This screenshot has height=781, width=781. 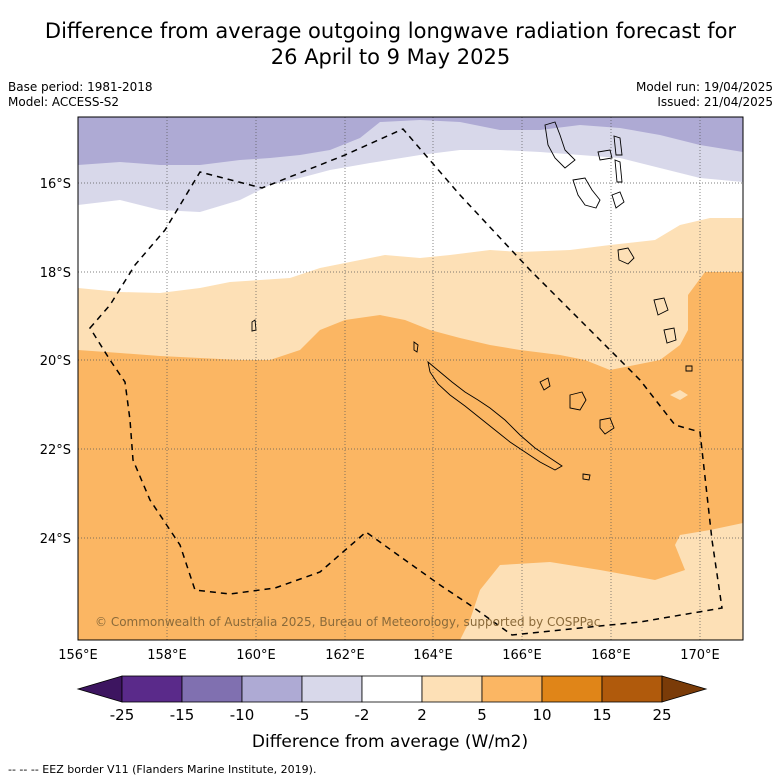 I want to click on colorbar-tick-label: -2, so click(x=362, y=715).